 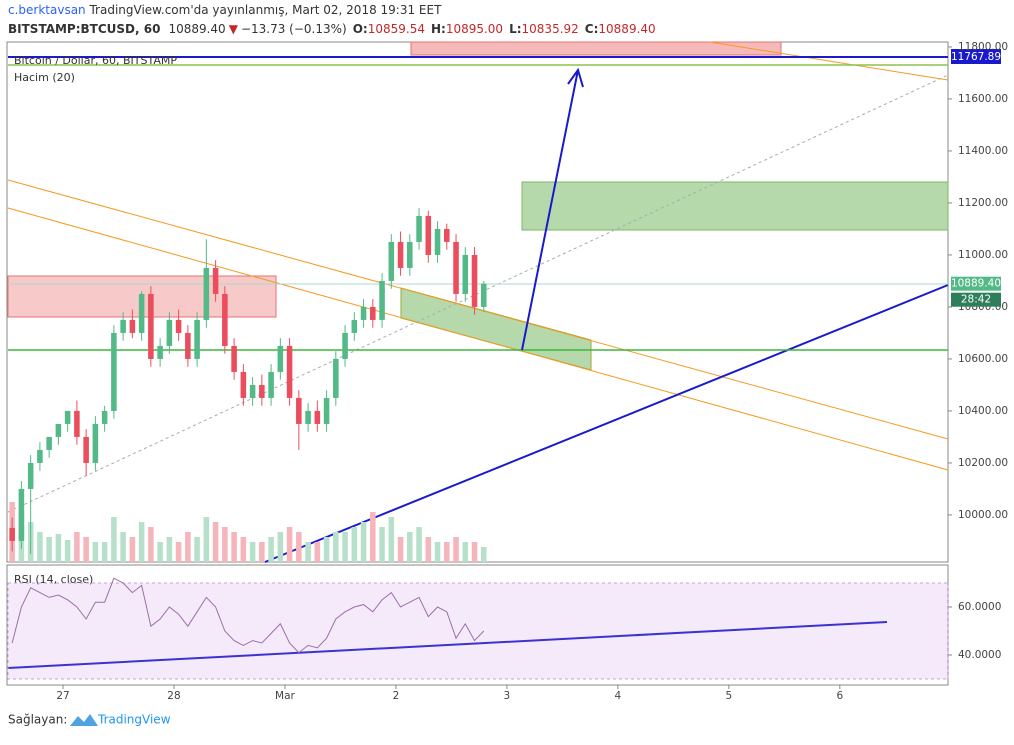 I want to click on c-label: C:, so click(x=592, y=29).